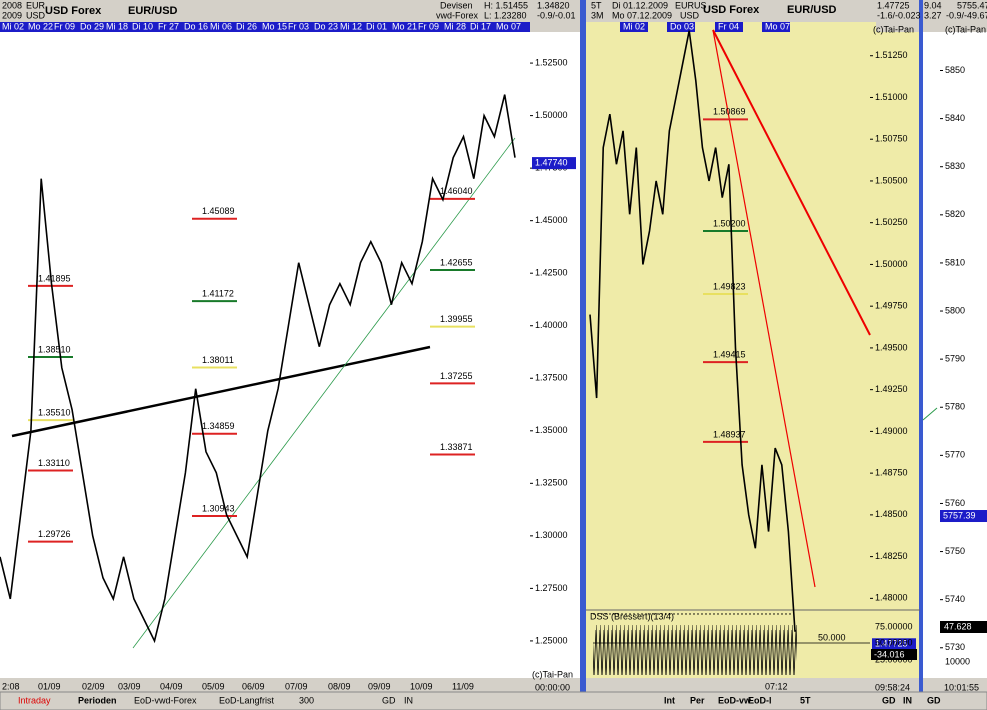 The width and height of the screenshot is (987, 710). I want to click on tick-label: 1.30000, so click(551, 535).